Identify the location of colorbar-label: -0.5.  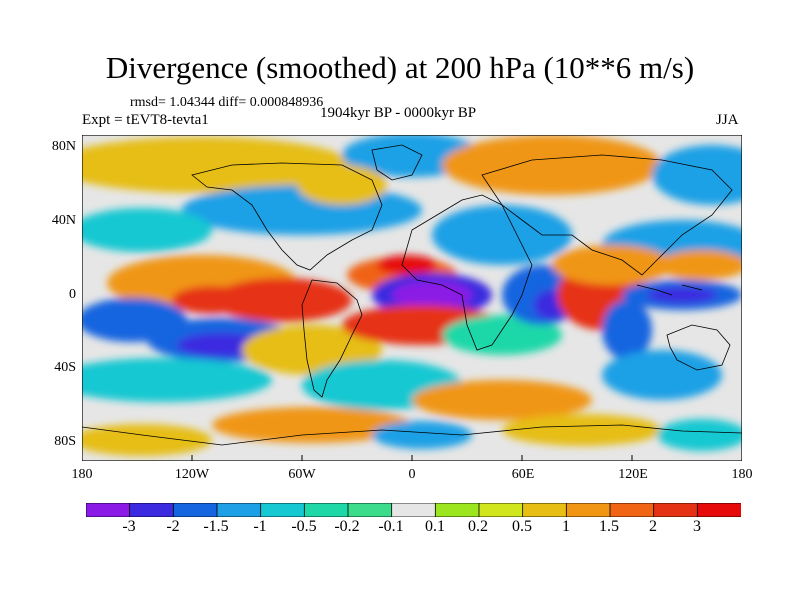
(304, 526).